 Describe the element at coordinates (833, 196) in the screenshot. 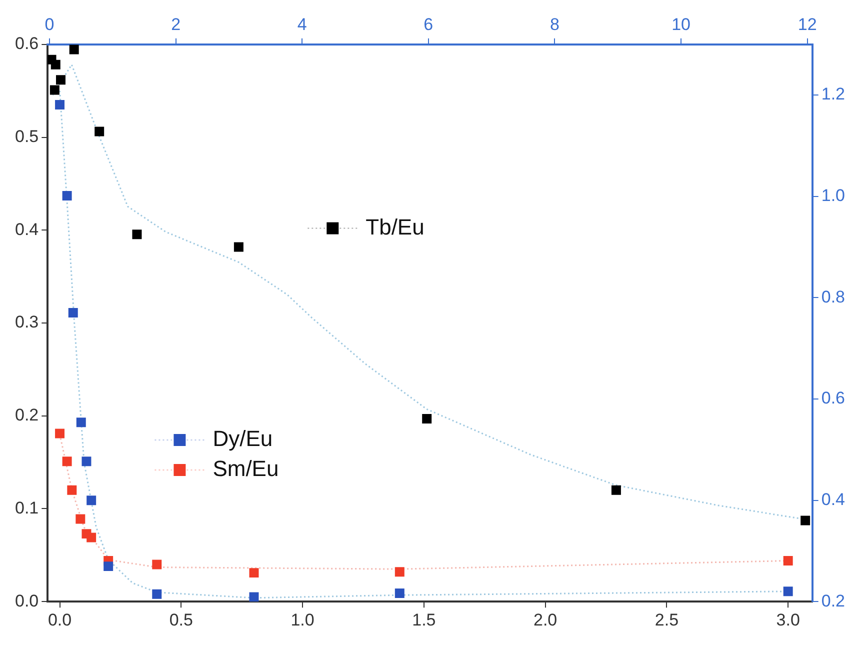

I see `y2-tick-label: 1.0` at that location.